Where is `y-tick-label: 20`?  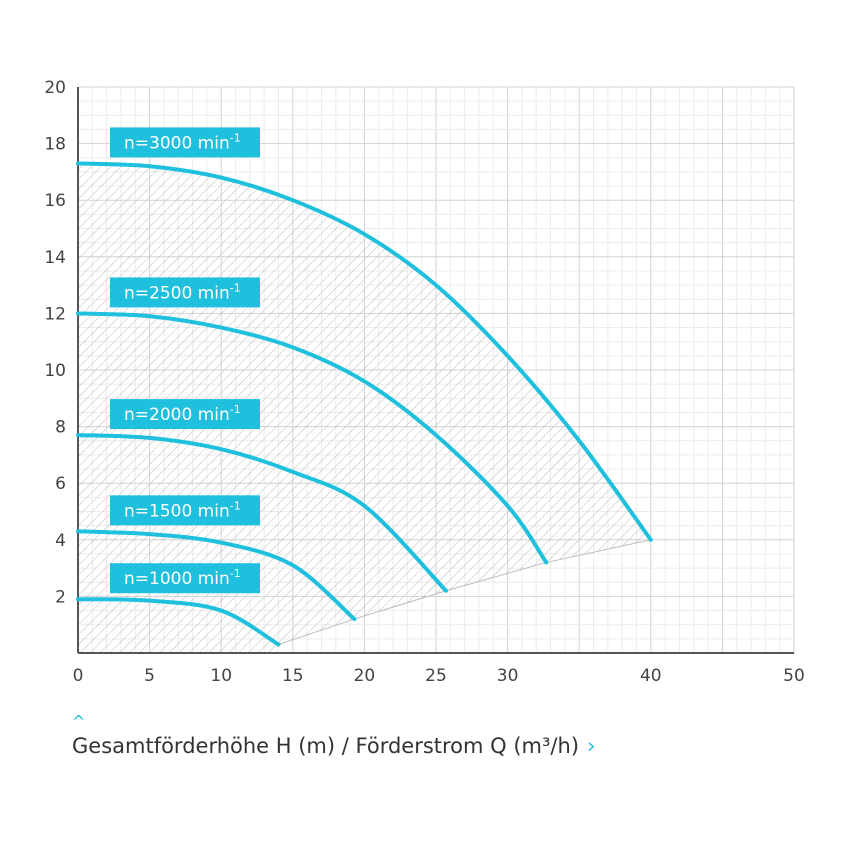
y-tick-label: 20 is located at coordinates (55, 88).